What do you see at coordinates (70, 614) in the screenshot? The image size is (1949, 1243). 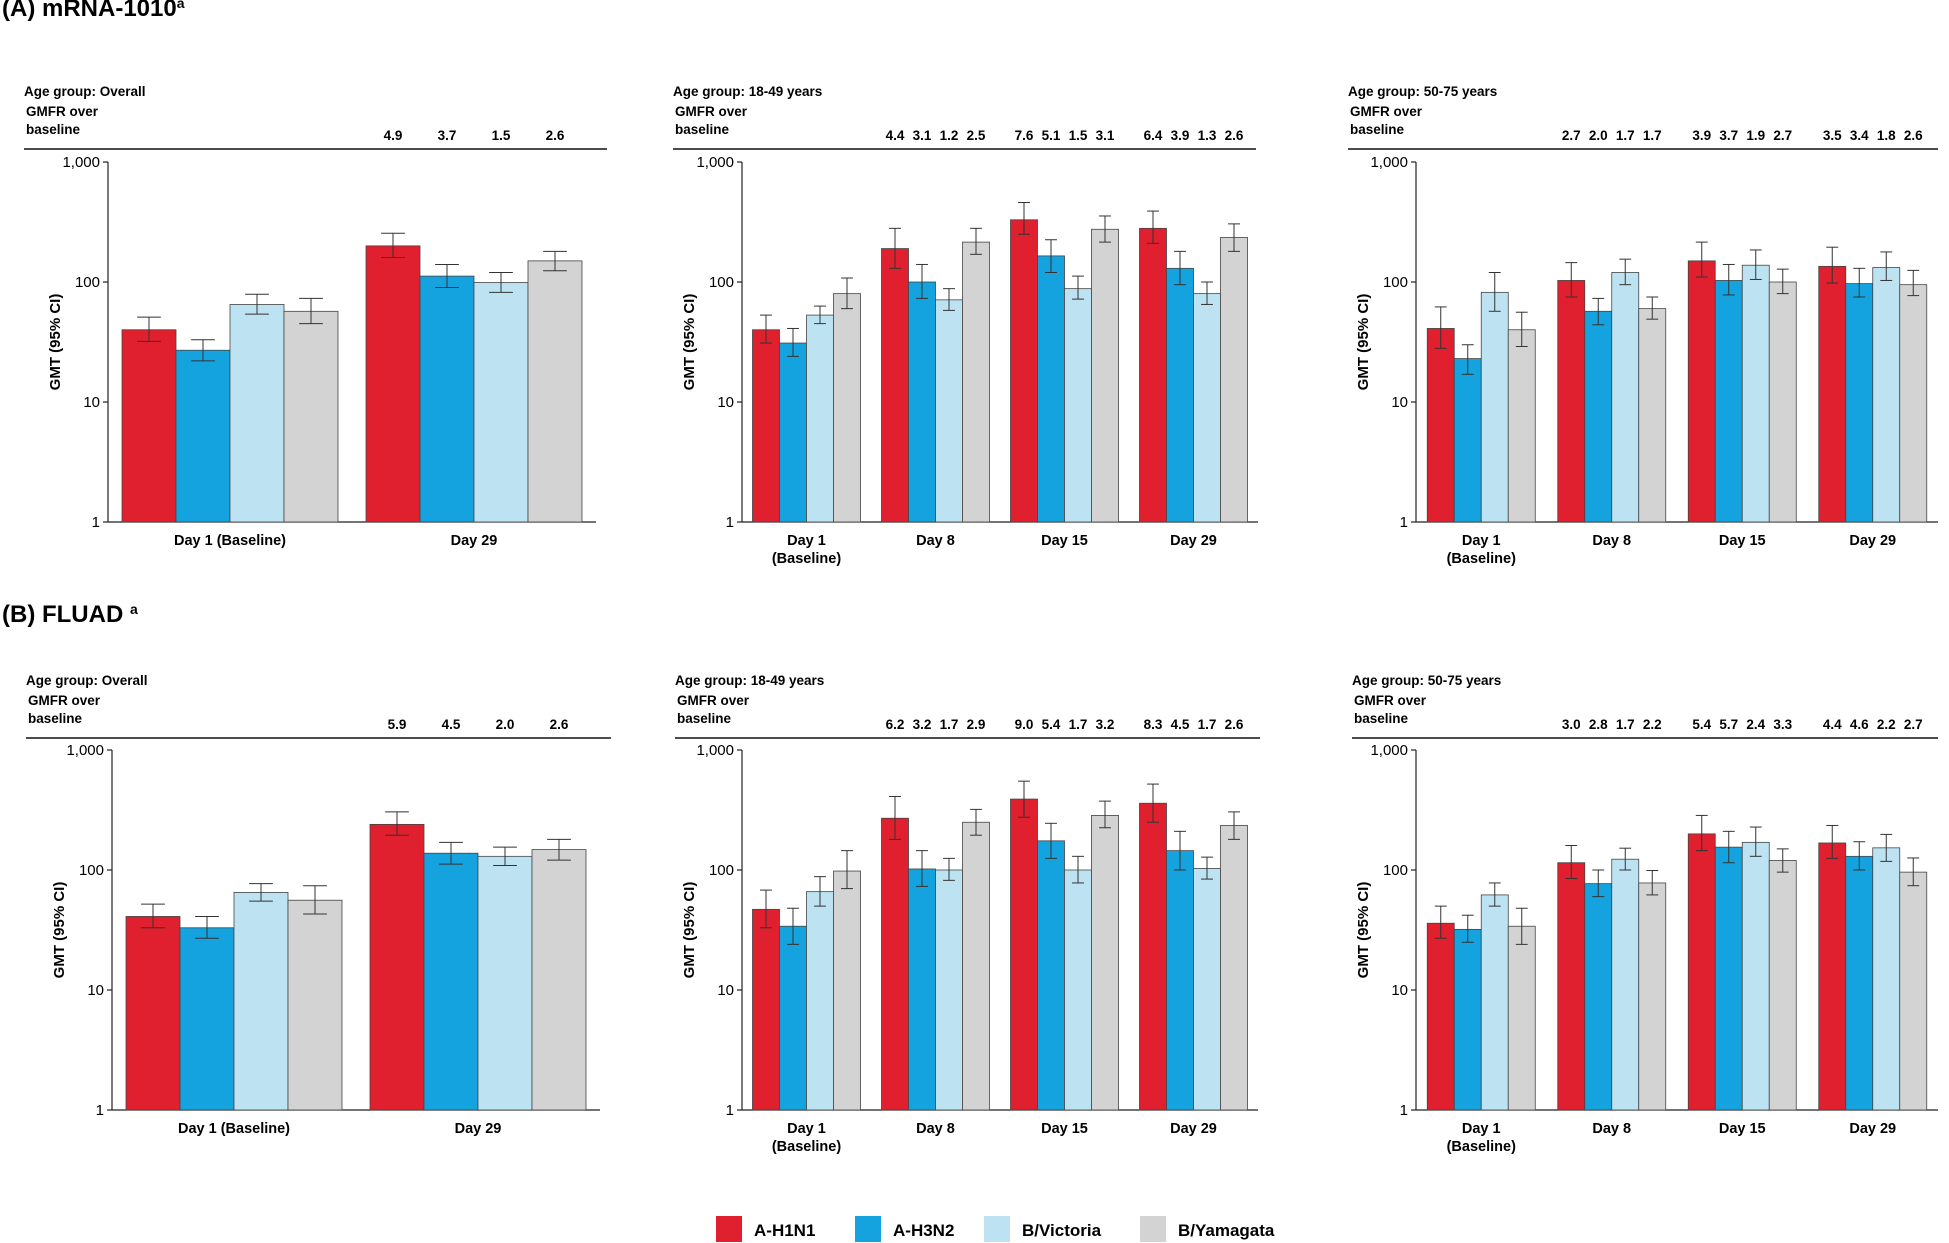 I see `section-b-title: (B) FLUAD a` at bounding box center [70, 614].